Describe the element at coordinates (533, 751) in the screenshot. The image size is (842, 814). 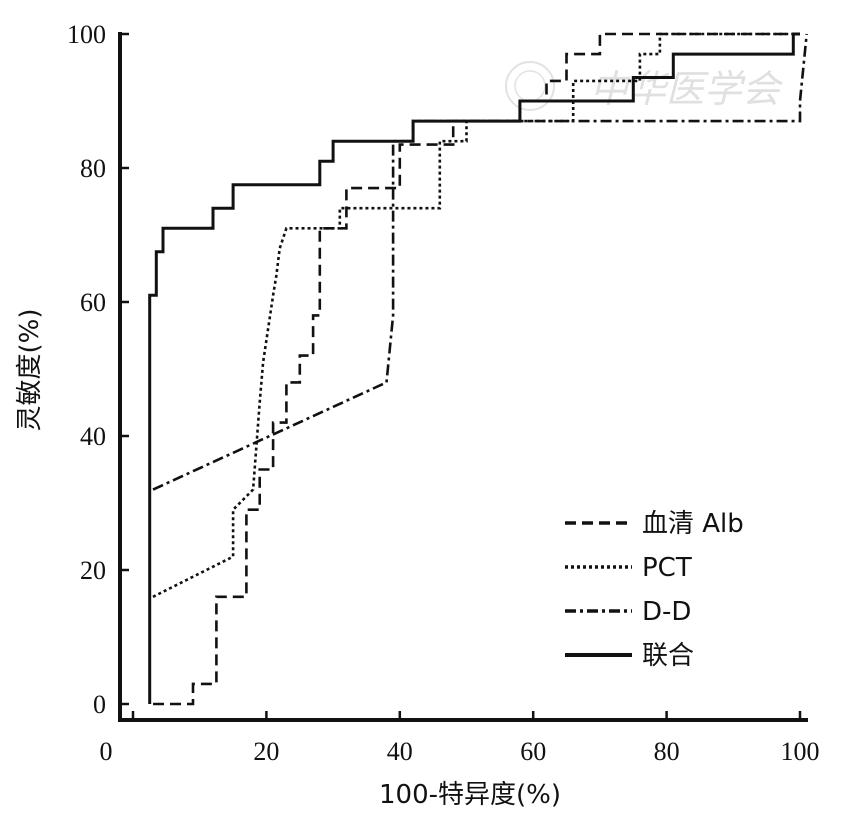
I see `x-tick-label: 60` at that location.